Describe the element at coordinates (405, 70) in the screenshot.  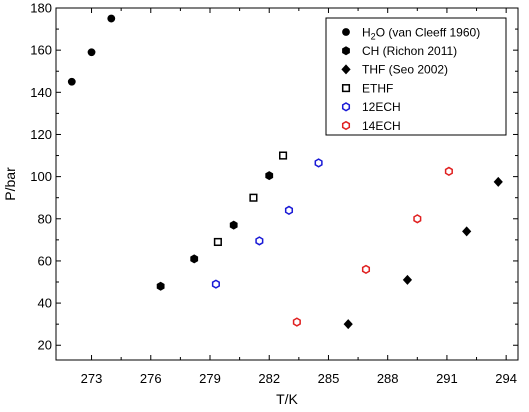
I see `legend-label: THF (Seo 2002)` at that location.